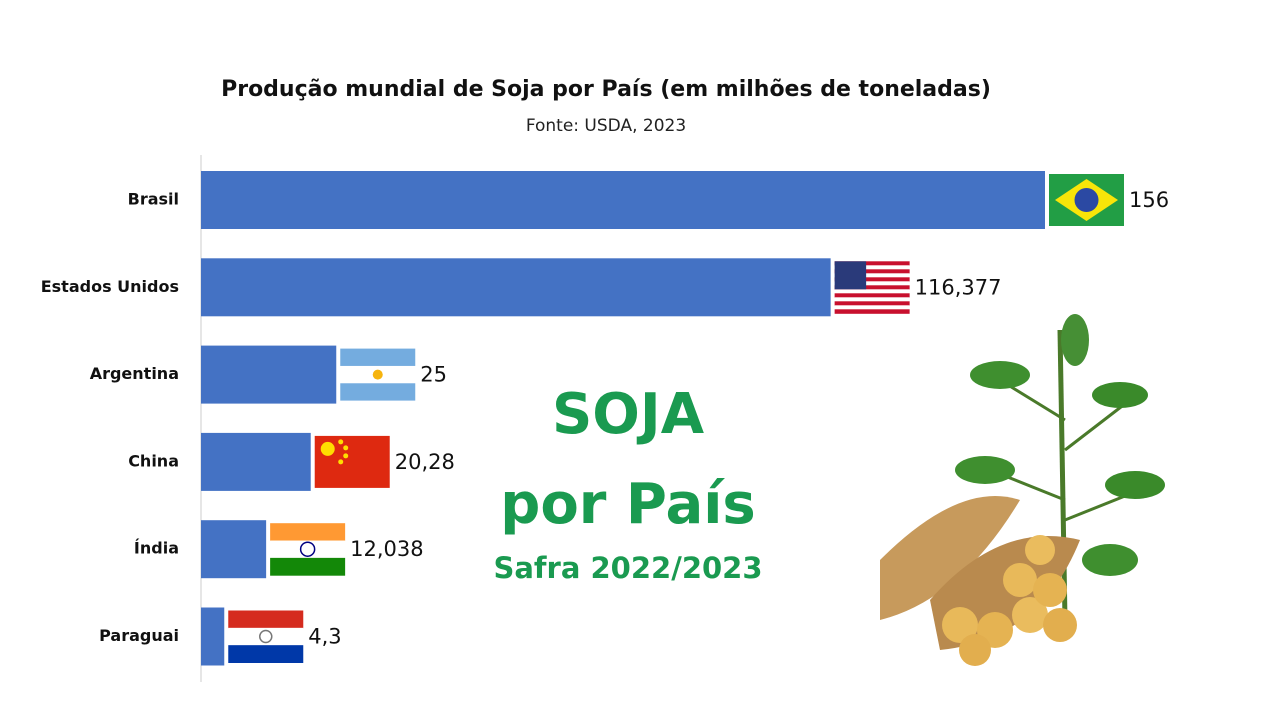 The image size is (1280, 720). What do you see at coordinates (627, 568) in the screenshot?
I see `annotation: Safra 2022/2023` at bounding box center [627, 568].